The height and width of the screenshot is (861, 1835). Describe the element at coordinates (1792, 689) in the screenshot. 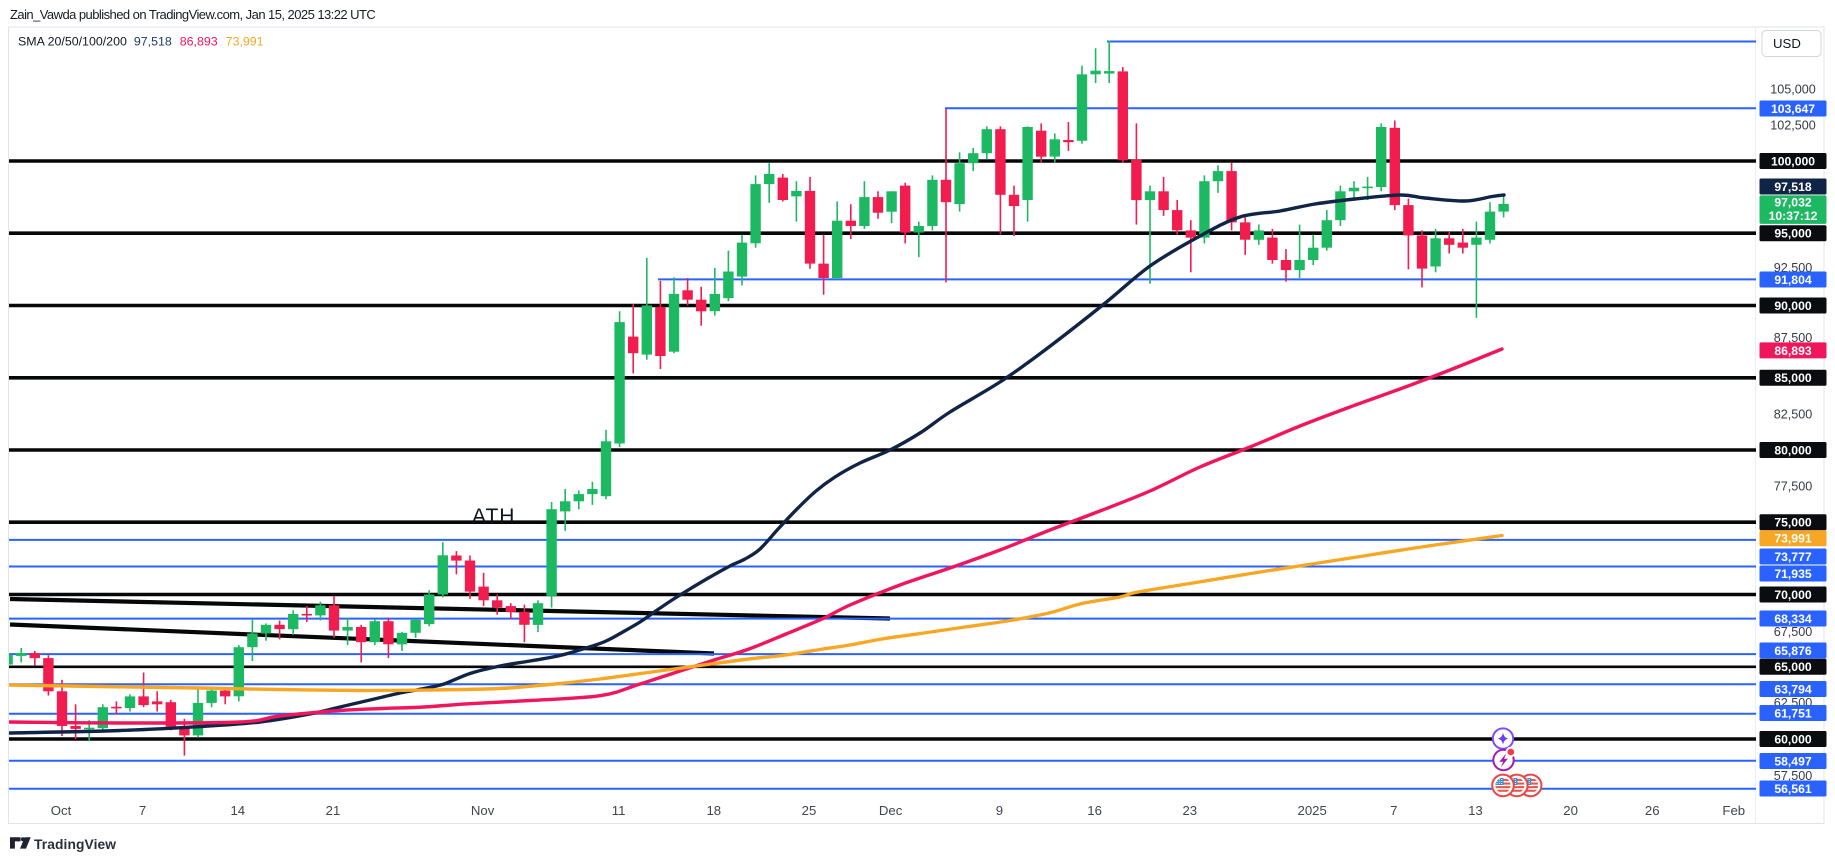

I see `svg-text: 63,794` at that location.